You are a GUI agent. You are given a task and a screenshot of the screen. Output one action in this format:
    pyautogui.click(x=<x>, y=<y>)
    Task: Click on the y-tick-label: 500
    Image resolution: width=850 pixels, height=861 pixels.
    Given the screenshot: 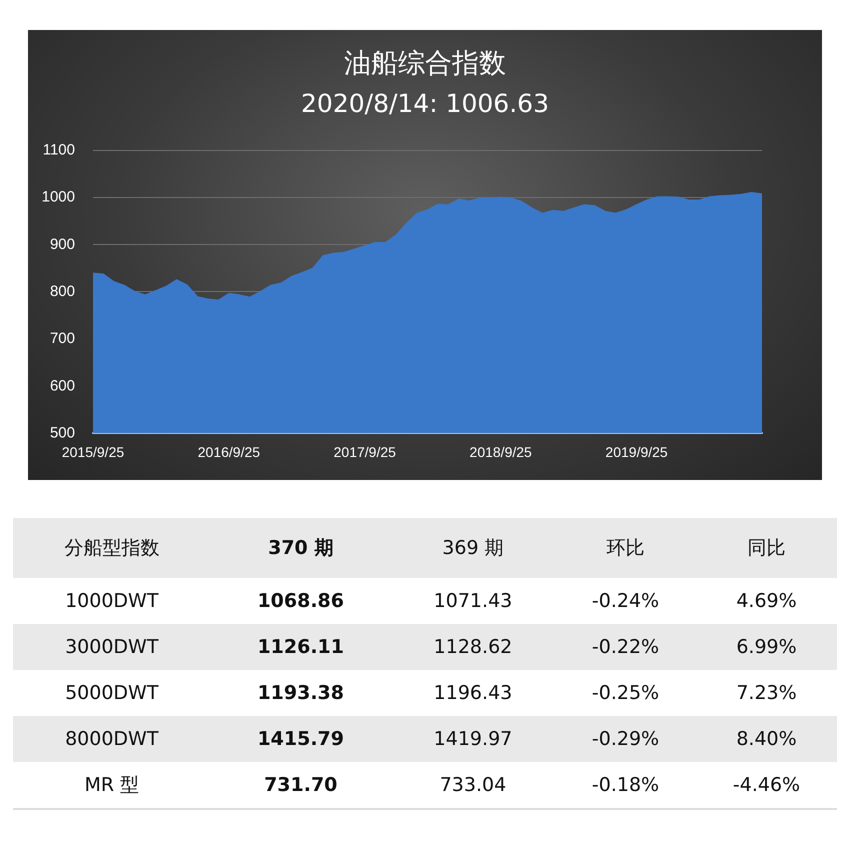 What is the action you would take?
    pyautogui.click(x=62, y=433)
    